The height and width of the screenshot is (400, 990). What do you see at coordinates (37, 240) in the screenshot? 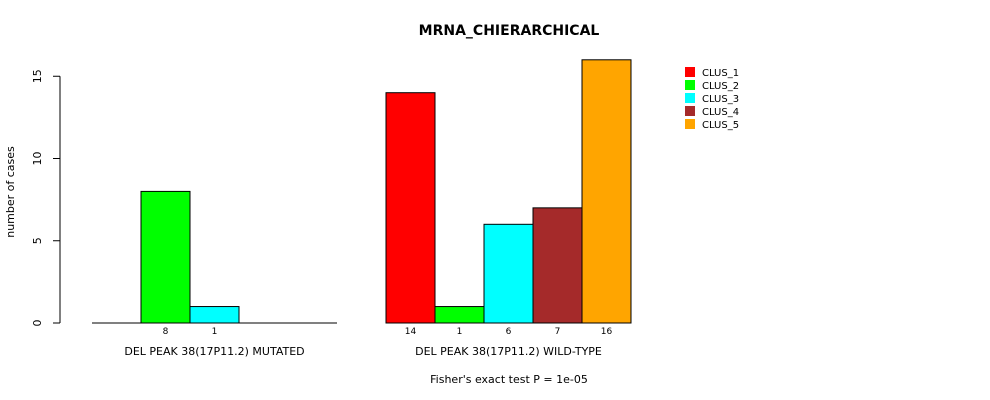
I see `y-tick-label: 5` at bounding box center [37, 240].